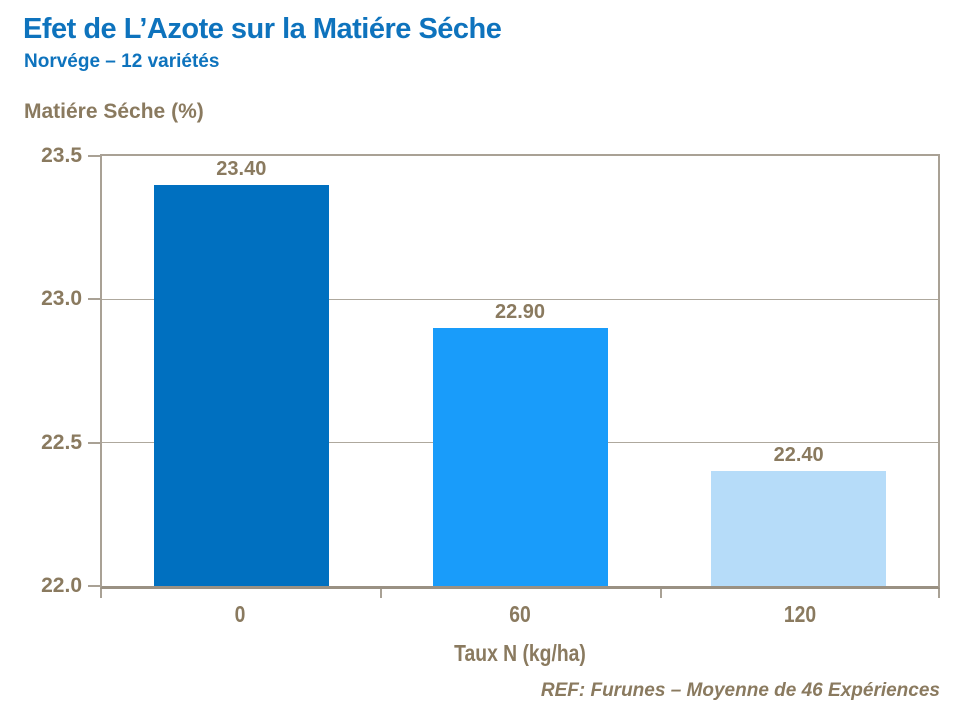  Describe the element at coordinates (800, 614) in the screenshot. I see `x-tick-label: 120` at that location.